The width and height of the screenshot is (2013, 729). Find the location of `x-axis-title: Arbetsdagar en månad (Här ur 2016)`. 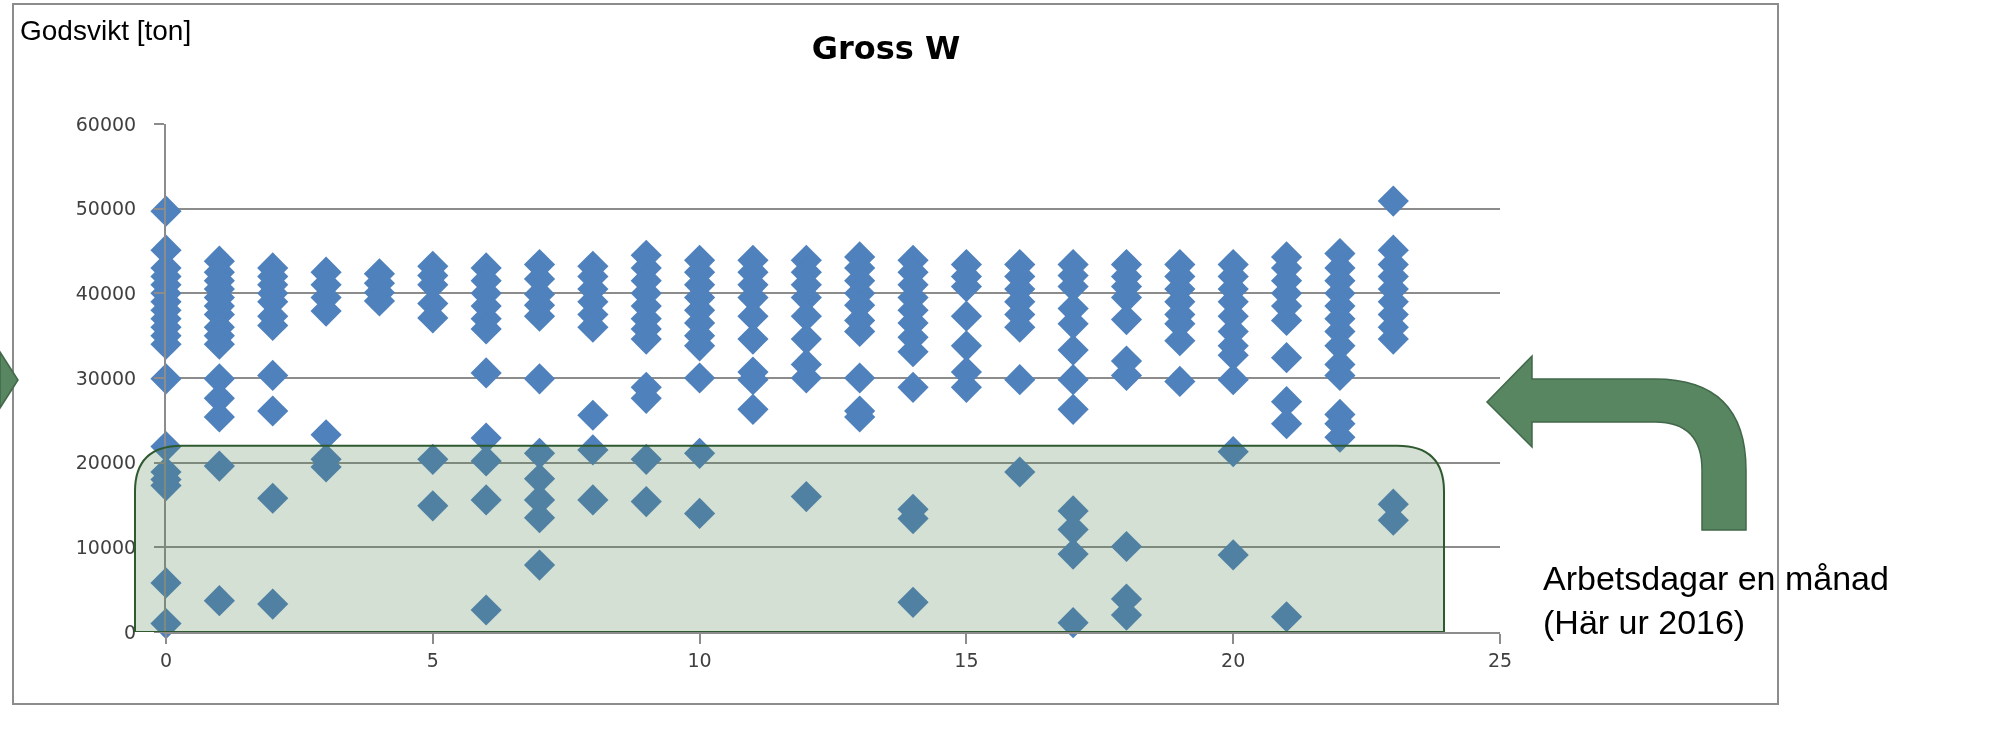

x-axis-title: Arbetsdagar en månad (Här ur 2016) is located at coordinates (1716, 600).